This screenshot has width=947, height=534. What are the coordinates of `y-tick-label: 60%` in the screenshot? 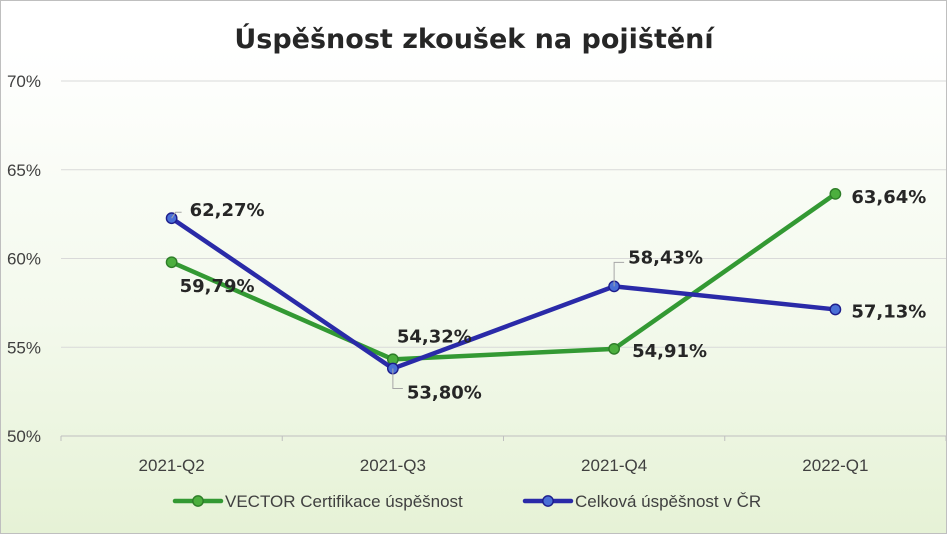 It's located at (24, 259).